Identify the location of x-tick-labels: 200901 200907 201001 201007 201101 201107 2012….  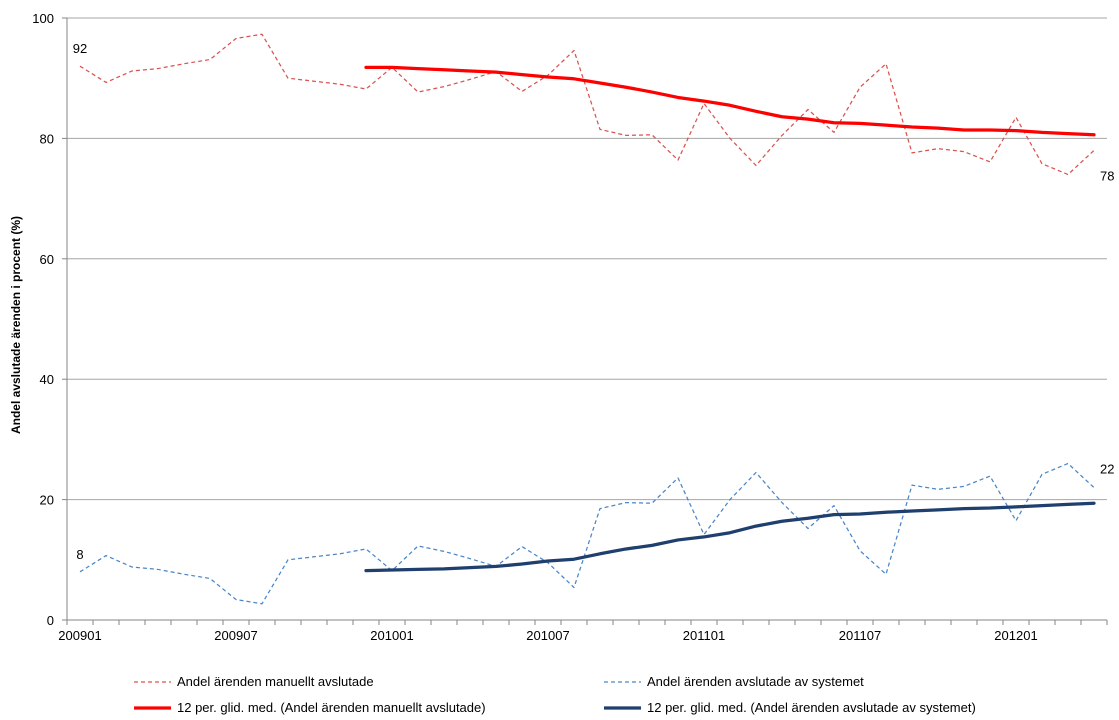
(547, 635).